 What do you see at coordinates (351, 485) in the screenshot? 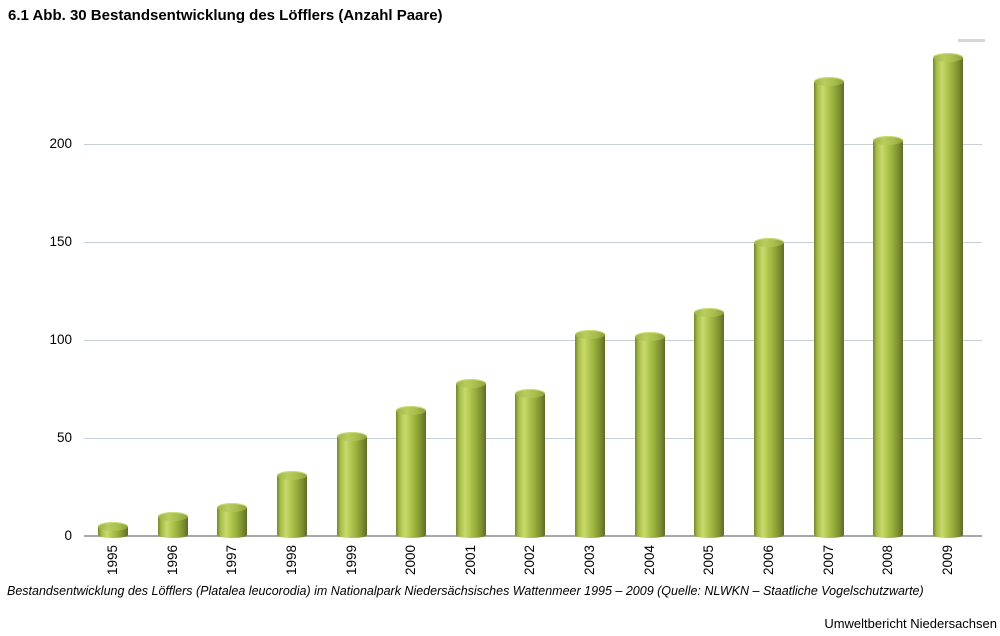
I see `bar-1999` at bounding box center [351, 485].